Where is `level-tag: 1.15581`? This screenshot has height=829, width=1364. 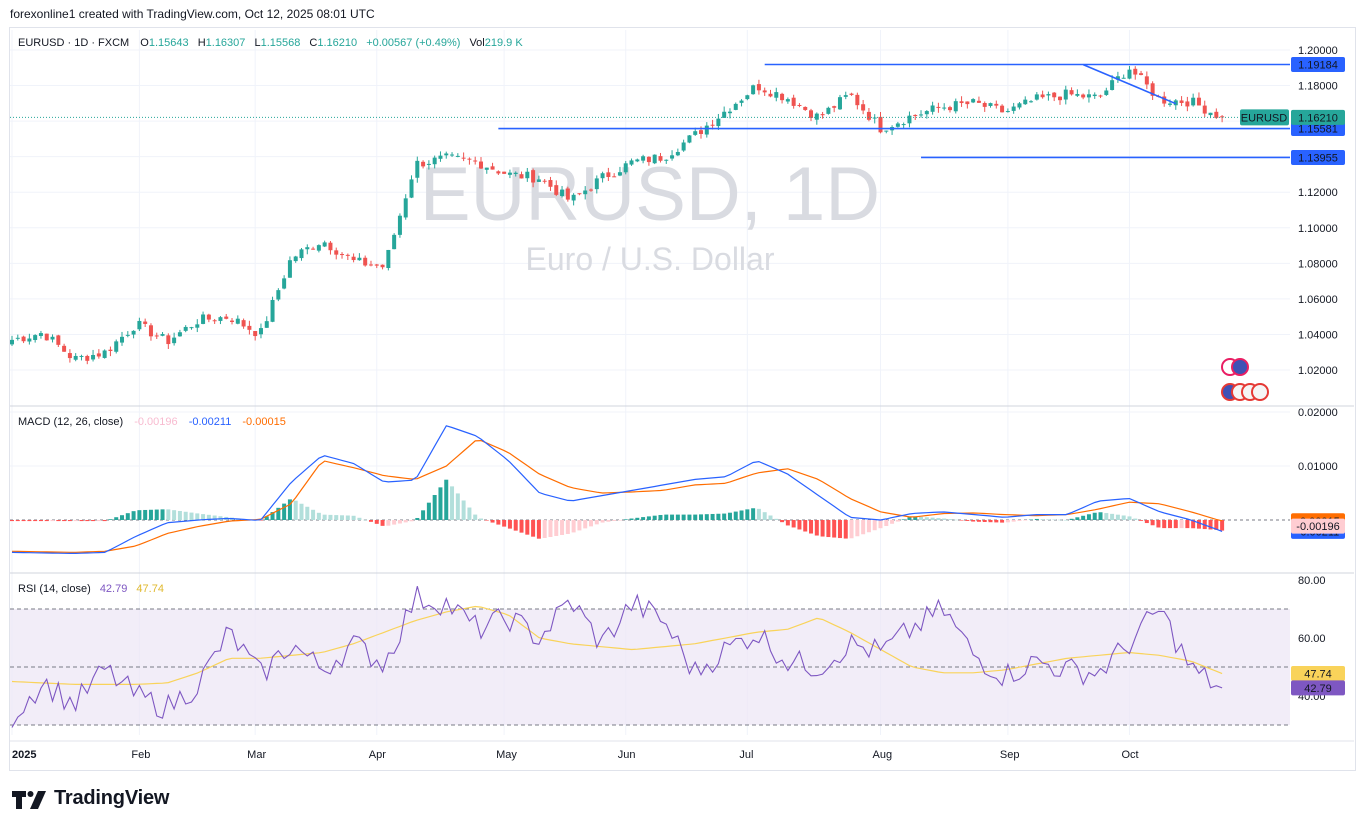
level-tag: 1.15581 is located at coordinates (1318, 130).